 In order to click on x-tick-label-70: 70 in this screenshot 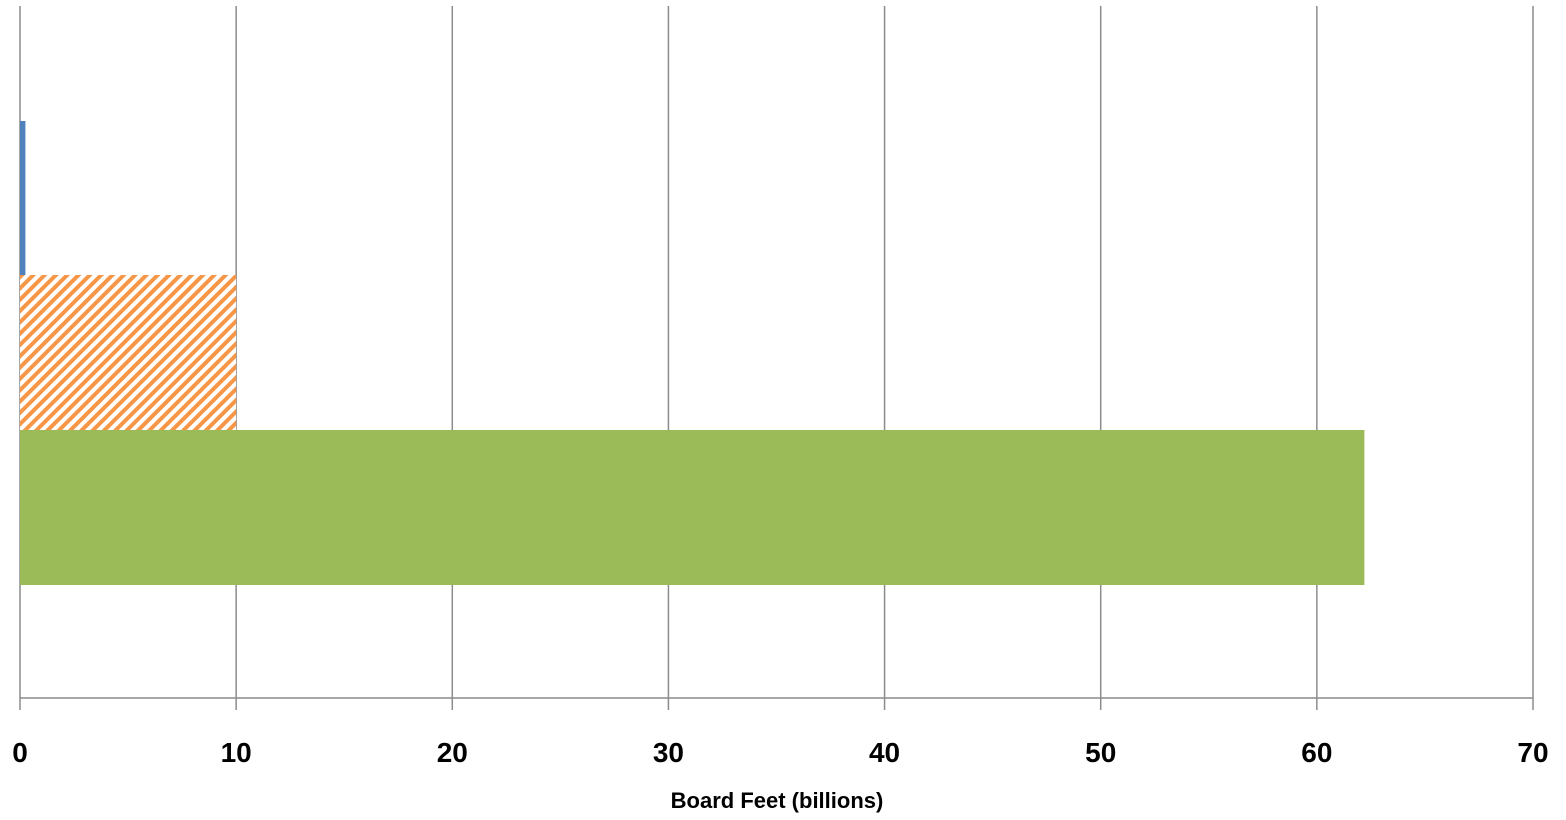, I will do `click(1532, 752)`.